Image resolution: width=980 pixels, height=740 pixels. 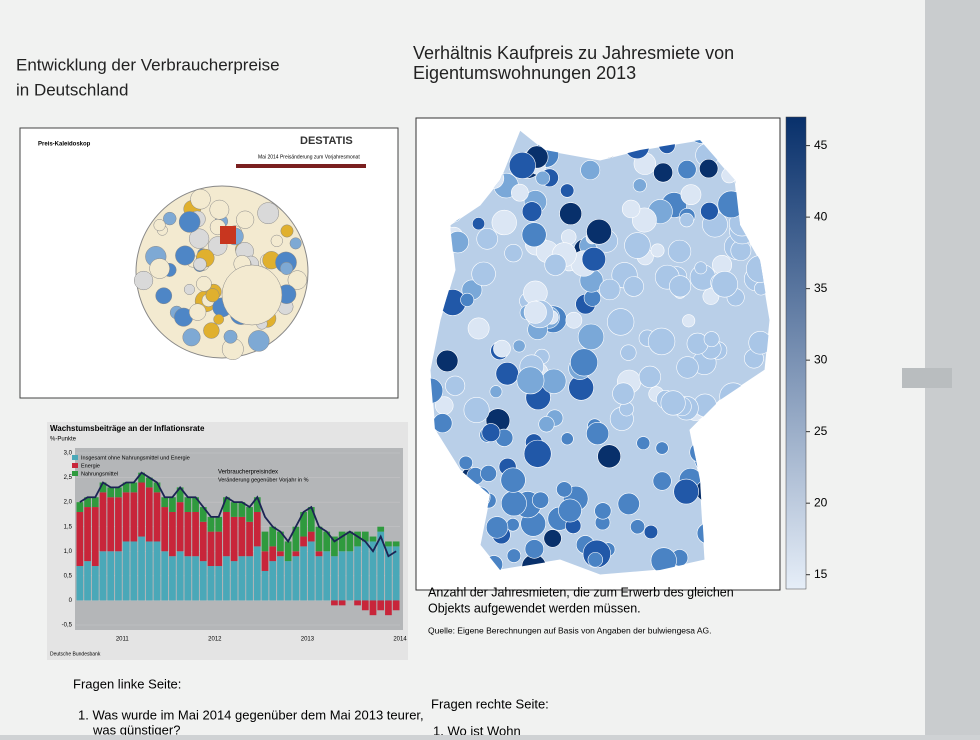 I want to click on x-tick-label: 2014, so click(x=400, y=640).